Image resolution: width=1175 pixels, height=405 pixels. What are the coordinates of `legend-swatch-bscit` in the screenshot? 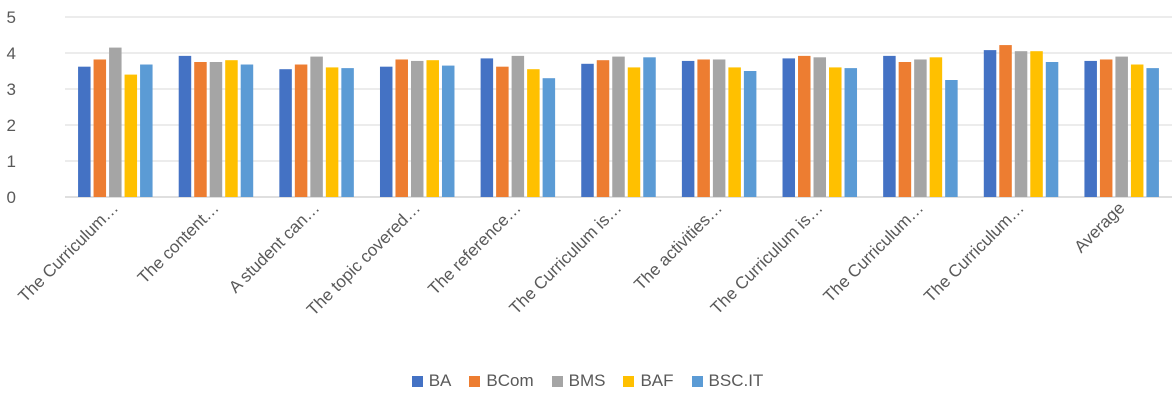 It's located at (697, 381).